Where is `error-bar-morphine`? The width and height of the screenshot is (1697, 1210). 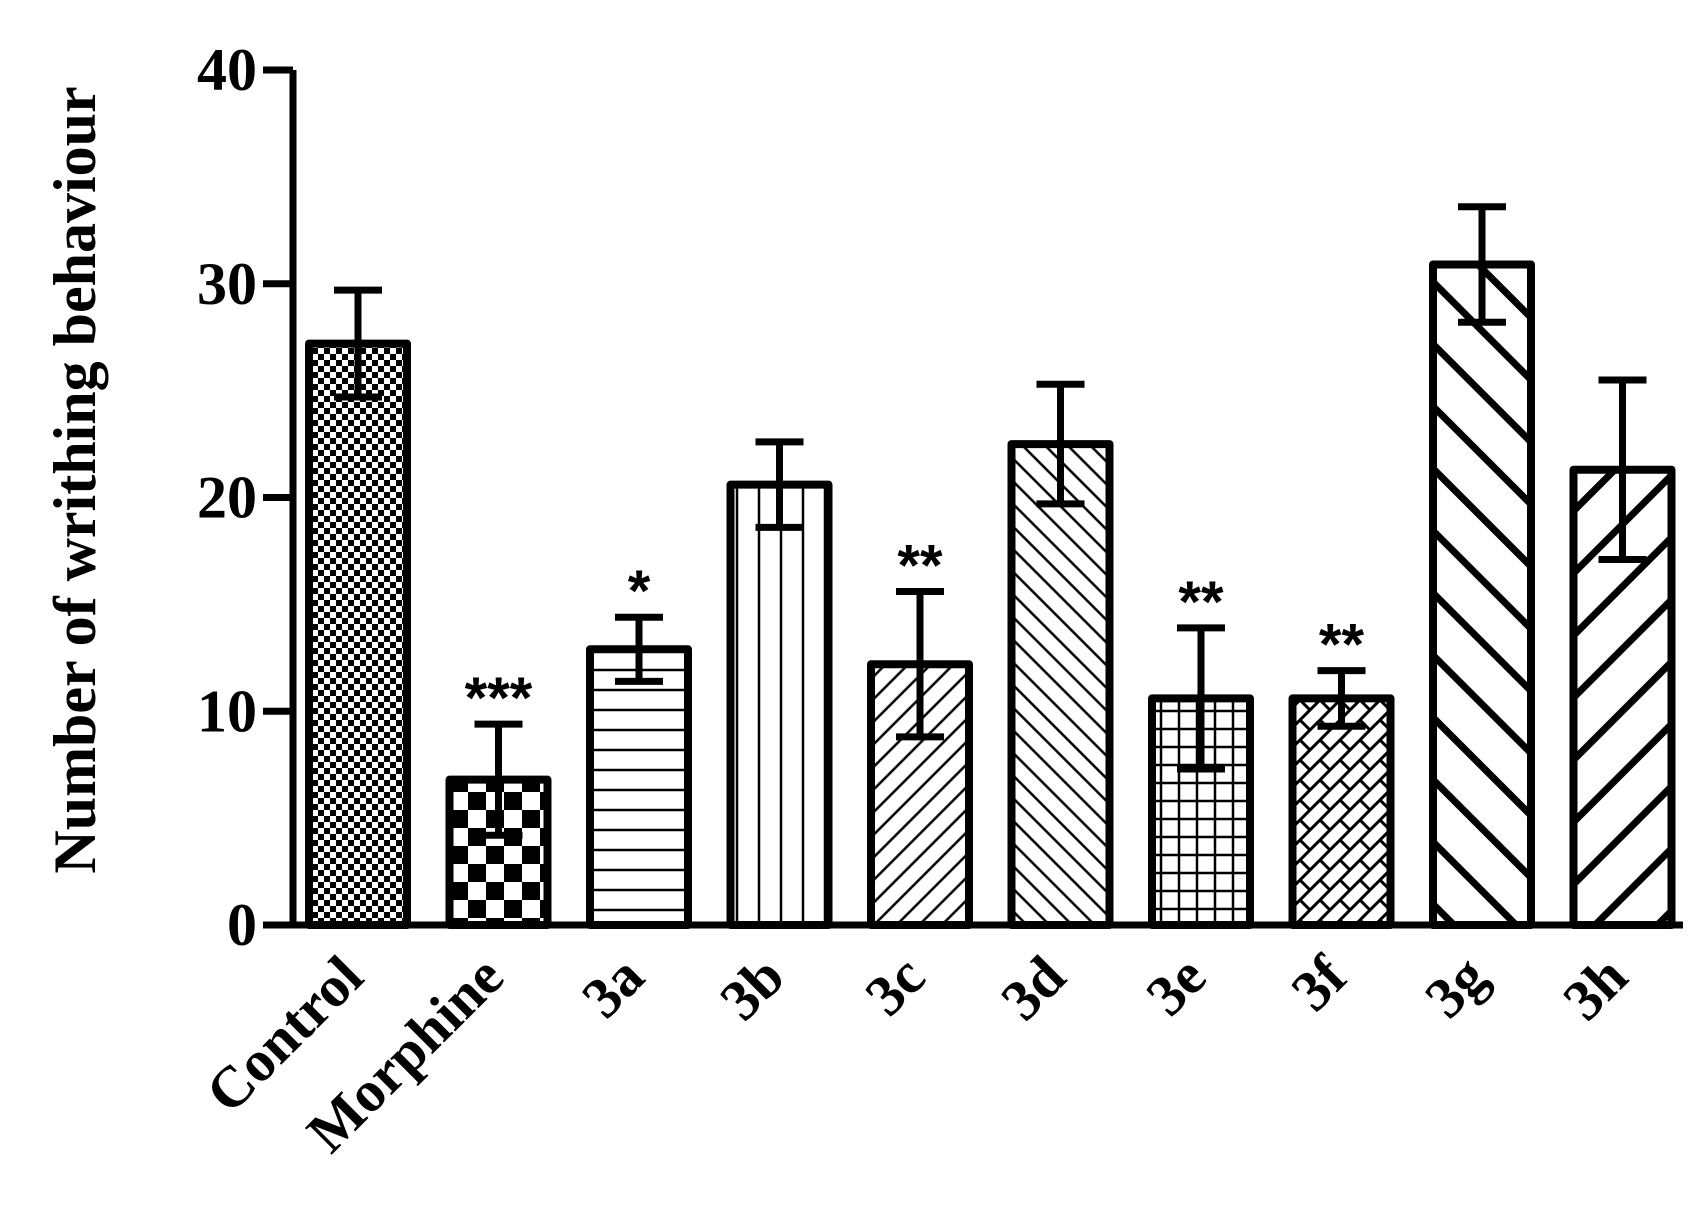 error-bar-morphine is located at coordinates (498, 779).